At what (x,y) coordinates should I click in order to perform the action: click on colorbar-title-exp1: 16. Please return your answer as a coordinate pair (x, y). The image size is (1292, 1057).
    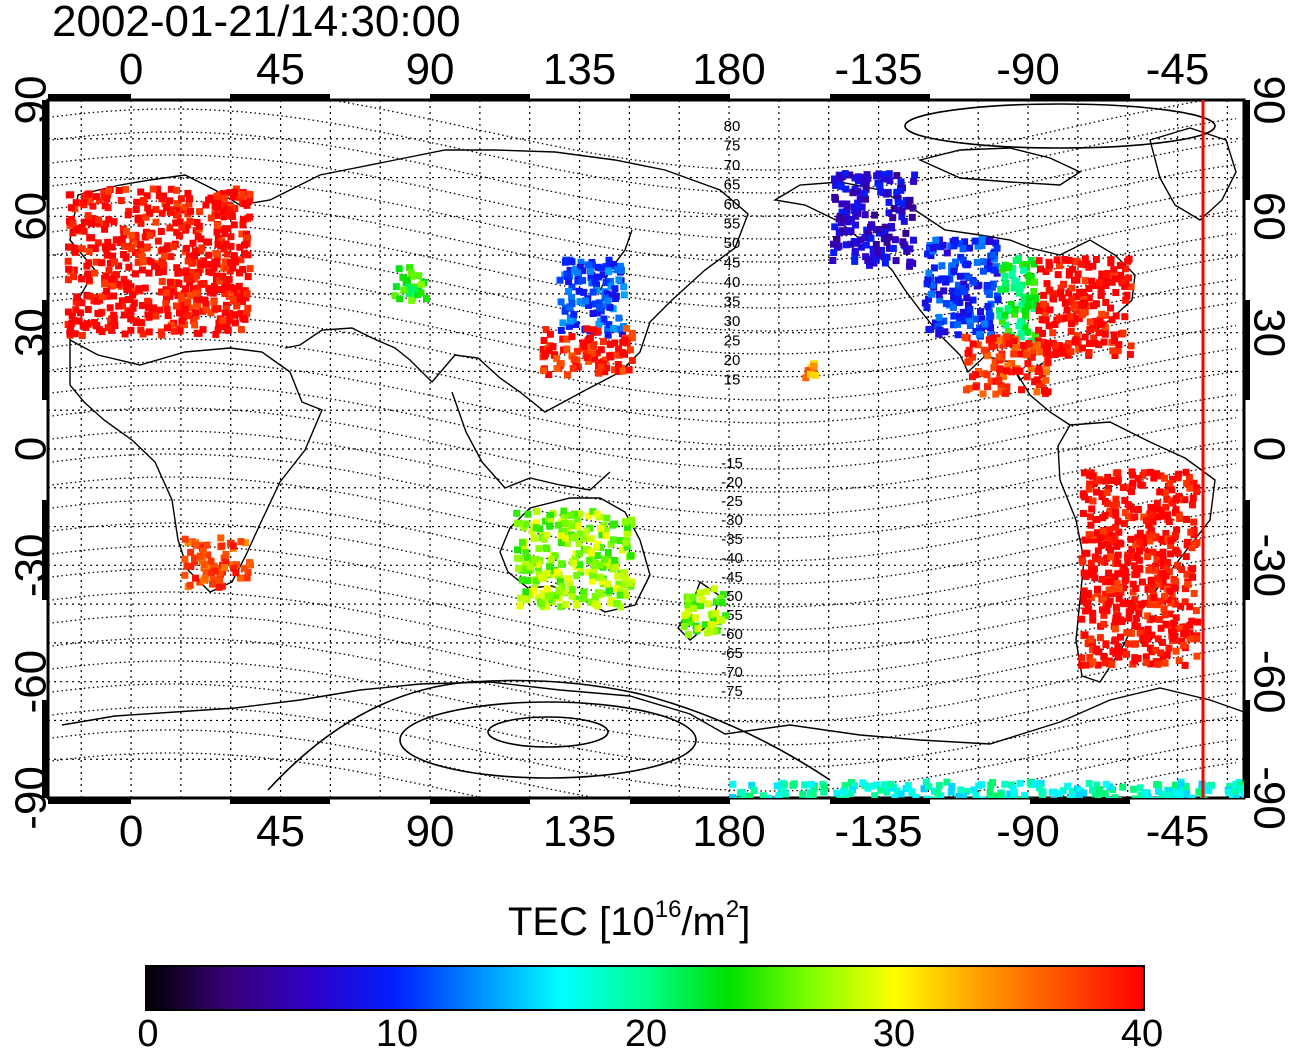
    Looking at the image, I should click on (668, 909).